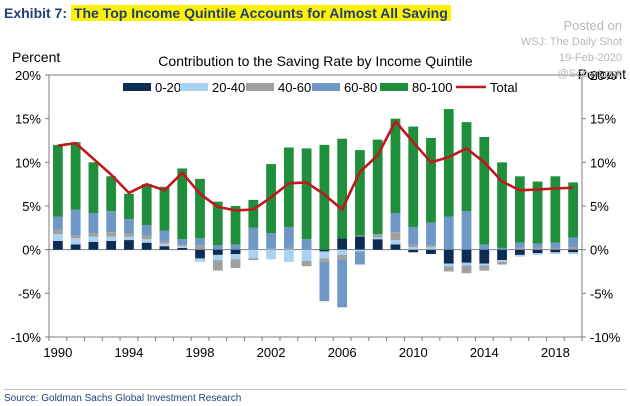 The width and height of the screenshot is (630, 406). I want to click on bar-0-20-1997, so click(182, 248).